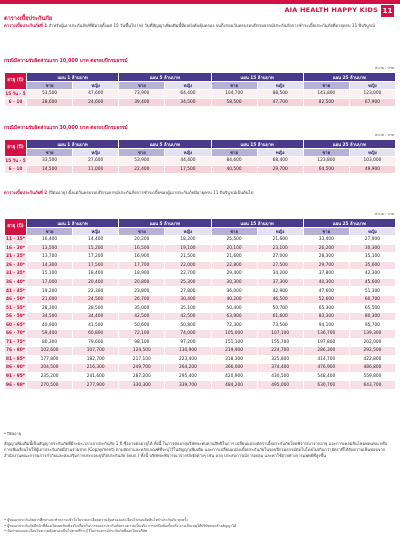 The width and height of the screenshot is (400, 557). I want to click on premium-cell: 97,200, so click(188, 342).